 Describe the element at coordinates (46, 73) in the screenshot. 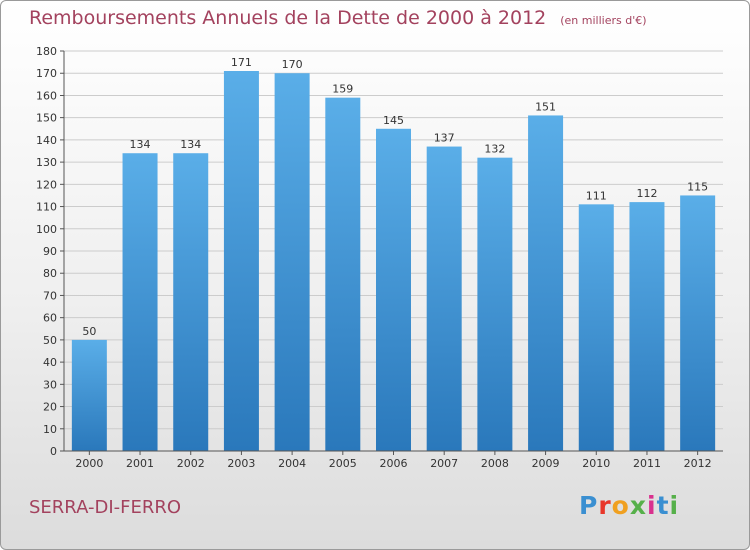

I see `y-tick-label: 170` at that location.